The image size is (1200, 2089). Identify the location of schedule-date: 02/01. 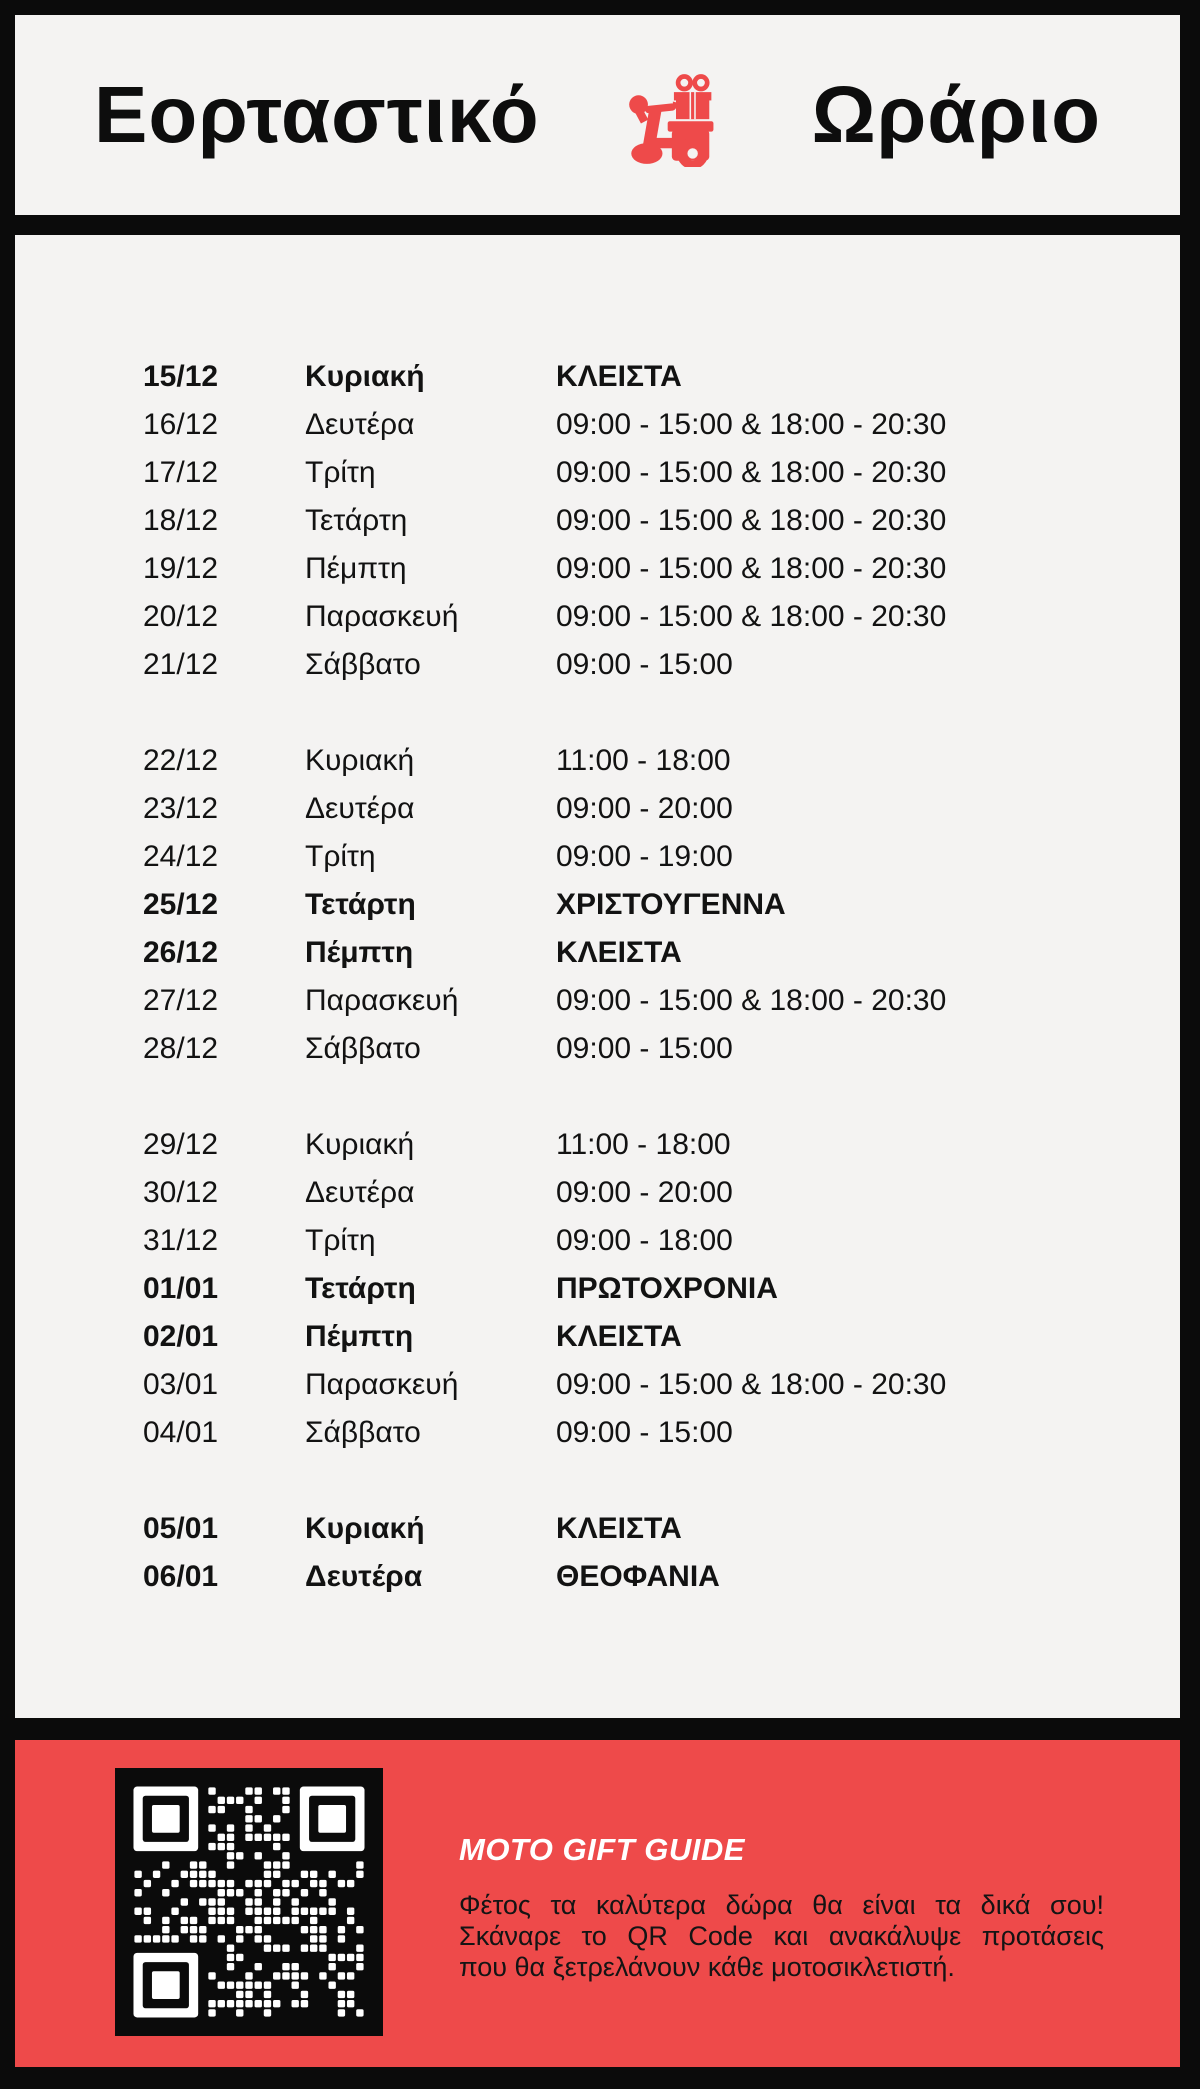
(181, 1336).